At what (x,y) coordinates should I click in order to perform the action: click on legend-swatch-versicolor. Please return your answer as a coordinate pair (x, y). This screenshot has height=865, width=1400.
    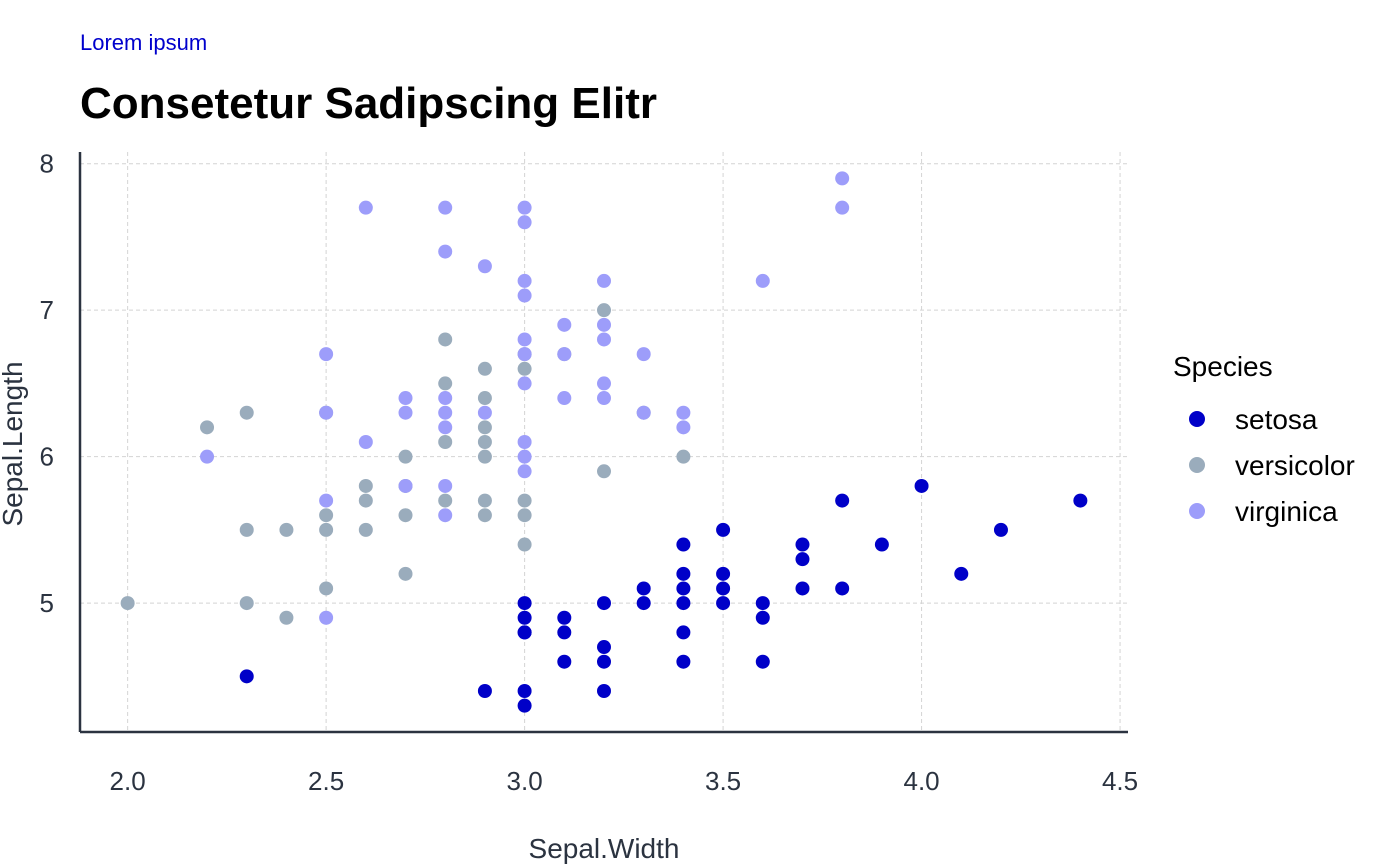
    Looking at the image, I should click on (1197, 465).